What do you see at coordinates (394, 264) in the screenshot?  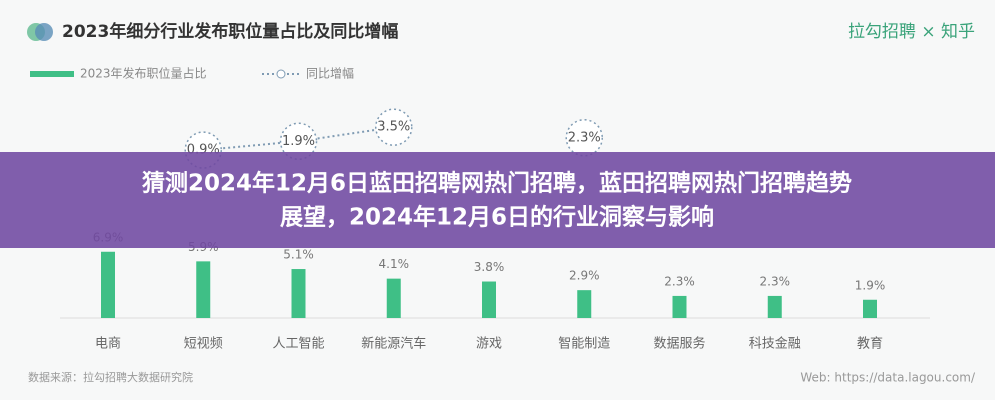 I see `value-label: 4.1%` at bounding box center [394, 264].